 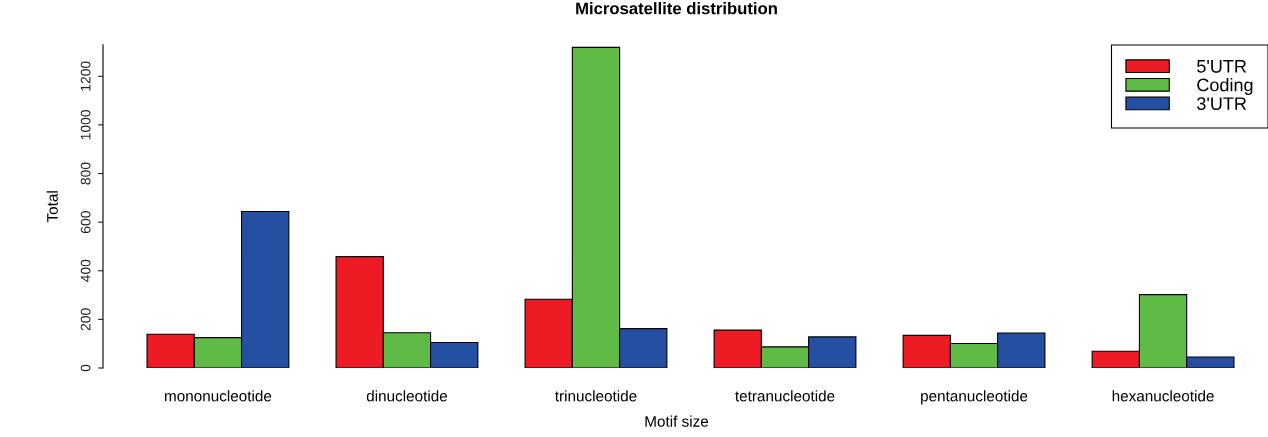 What do you see at coordinates (85, 319) in the screenshot?
I see `y-tick-label: 200` at bounding box center [85, 319].